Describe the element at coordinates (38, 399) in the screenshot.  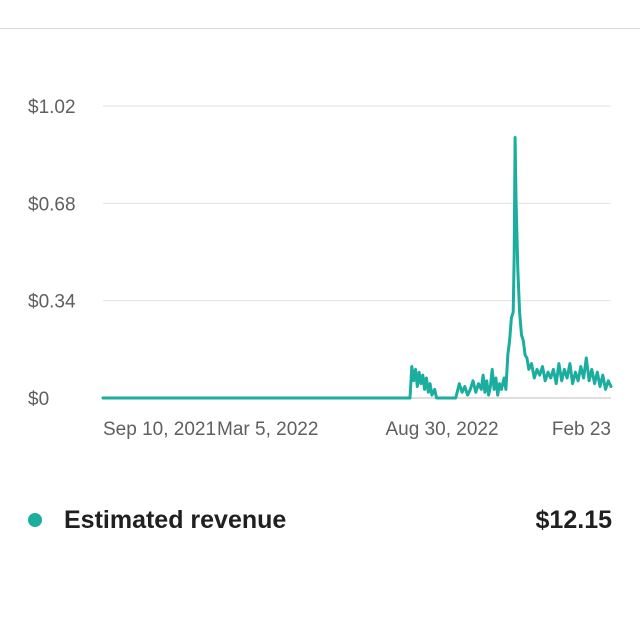
I see `y-tick-label: $0` at that location.